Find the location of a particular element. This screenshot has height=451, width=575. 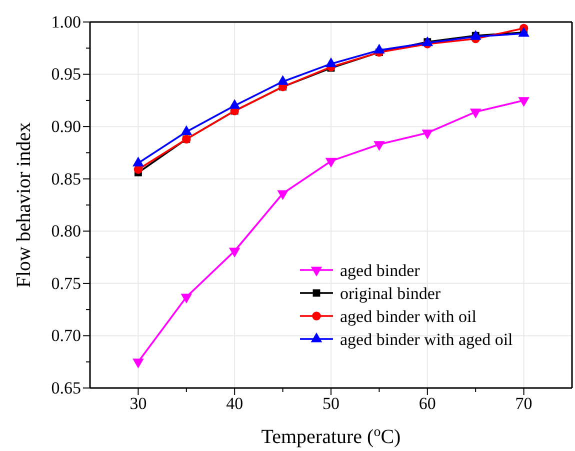

y-tick-label: 1.00 is located at coordinates (66, 22).